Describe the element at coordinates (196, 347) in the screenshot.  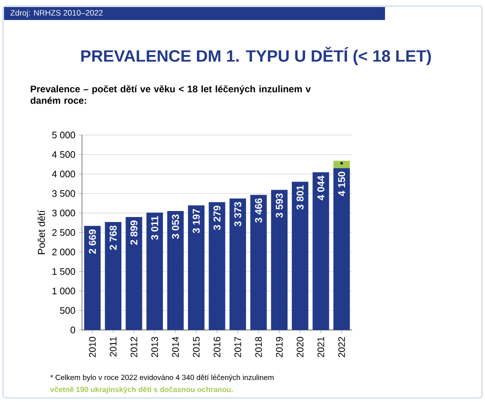
I see `x-tick-label: 2015` at that location.